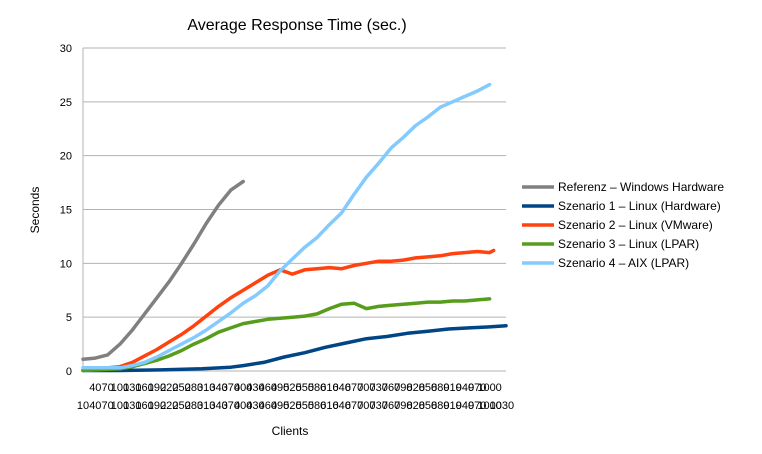 The height and width of the screenshot is (454, 762). What do you see at coordinates (35, 210) in the screenshot?
I see `y-axis-title: Seconds` at bounding box center [35, 210].